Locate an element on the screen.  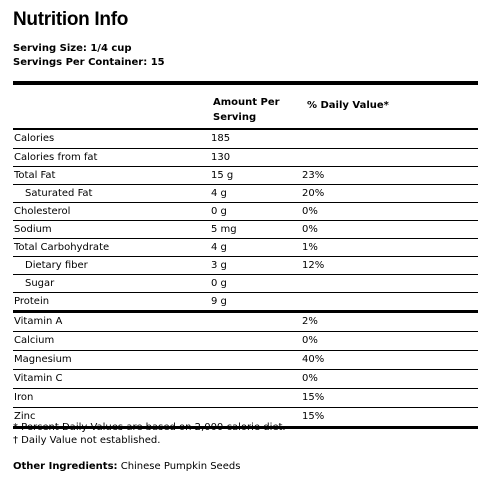
vitamin-name: Calcium is located at coordinates (34, 340).